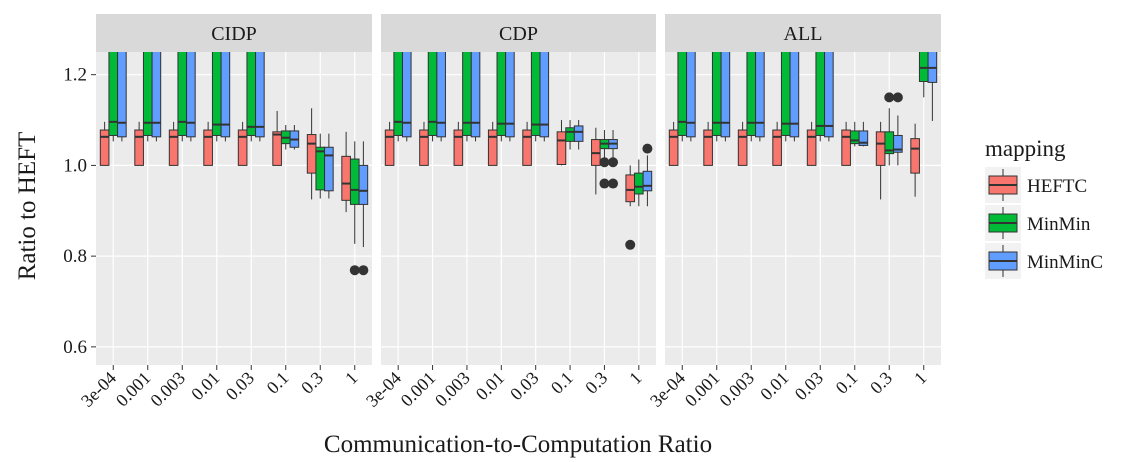  I want to click on legend-label: MinMinC, so click(1065, 262).